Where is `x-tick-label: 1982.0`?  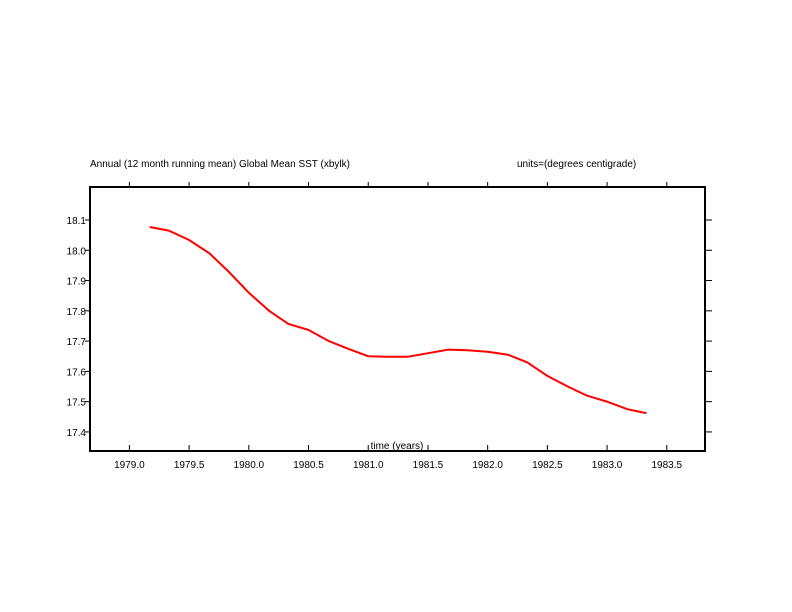 x-tick-label: 1982.0 is located at coordinates (487, 465).